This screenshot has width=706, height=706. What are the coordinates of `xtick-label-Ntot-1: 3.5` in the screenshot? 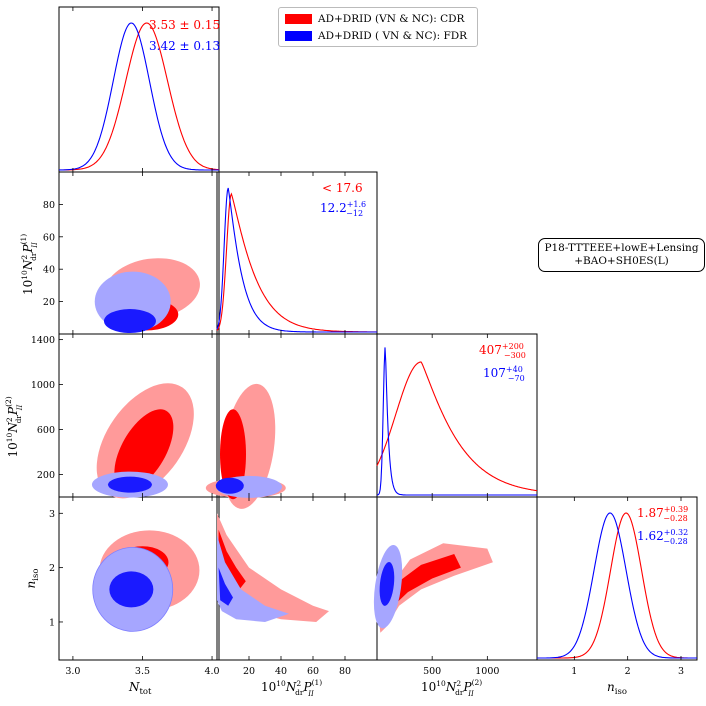 It's located at (142, 671).